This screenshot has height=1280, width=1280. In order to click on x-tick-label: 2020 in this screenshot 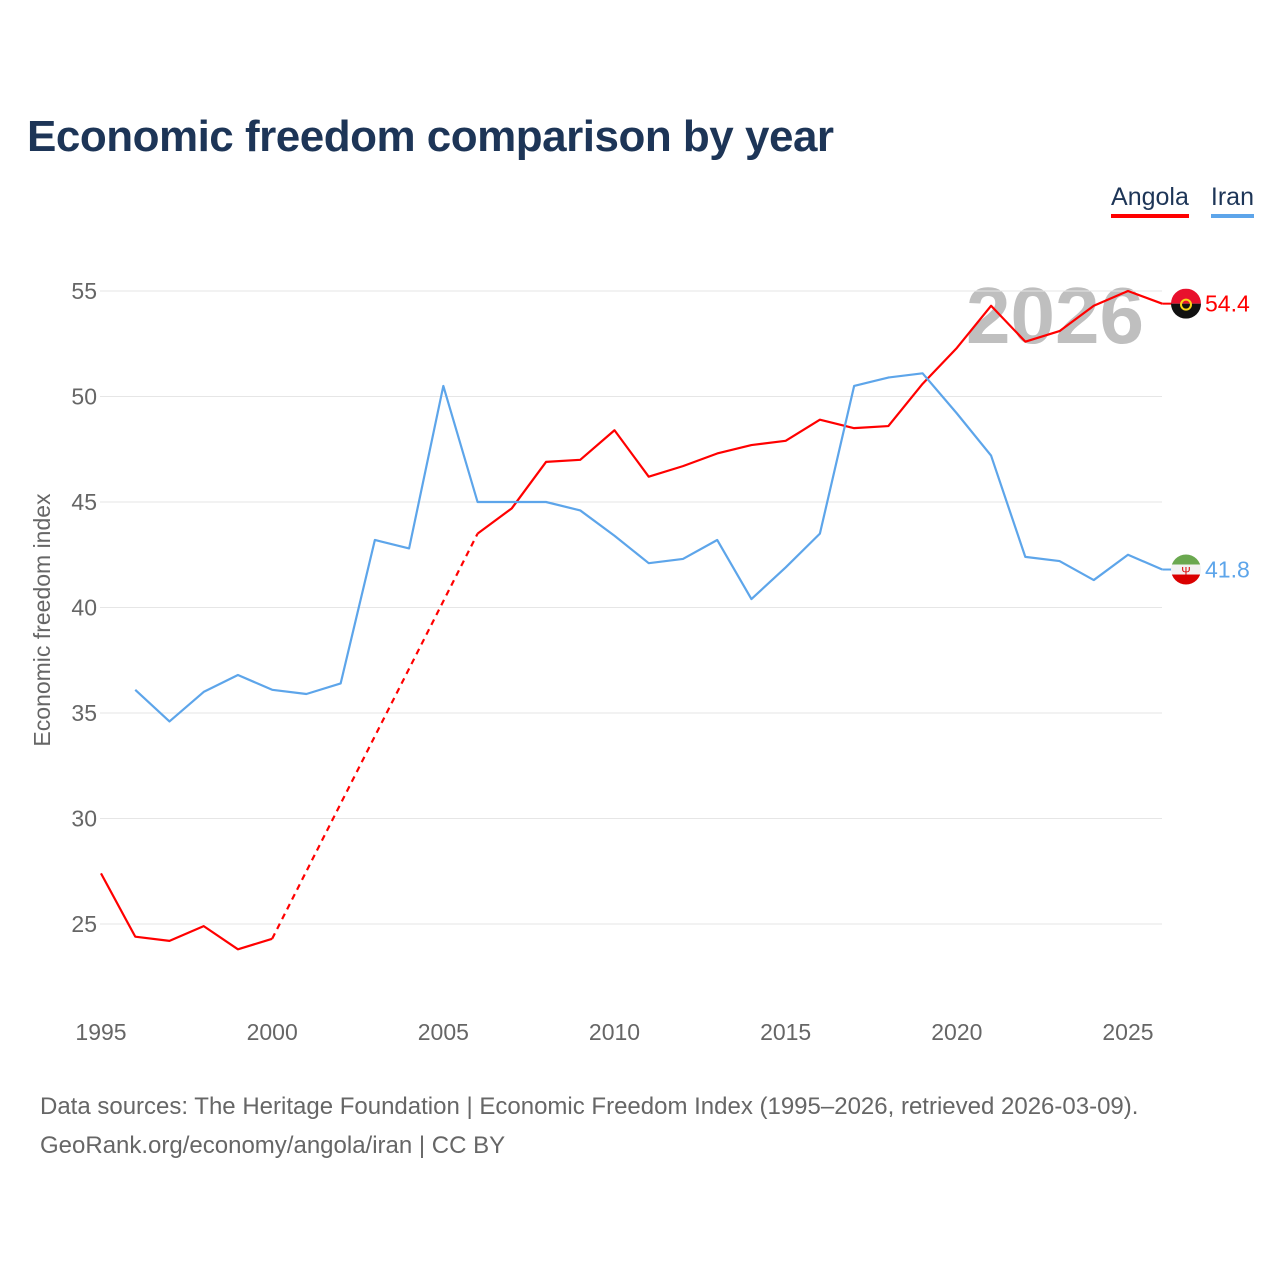, I will do `click(956, 1032)`.